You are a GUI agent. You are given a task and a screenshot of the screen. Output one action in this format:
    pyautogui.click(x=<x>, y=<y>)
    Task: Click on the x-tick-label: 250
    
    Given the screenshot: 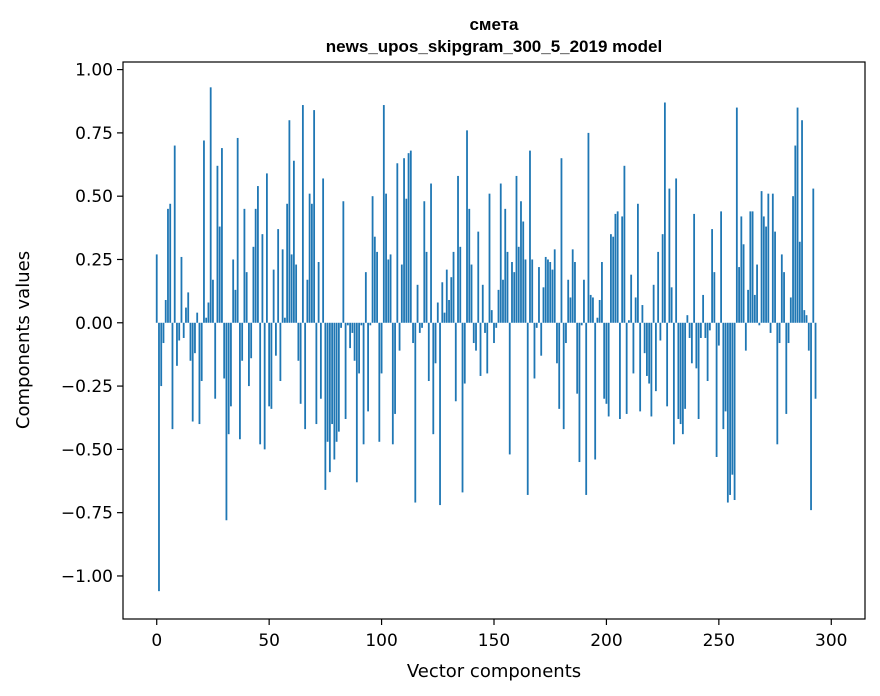 What is the action you would take?
    pyautogui.click(x=719, y=641)
    